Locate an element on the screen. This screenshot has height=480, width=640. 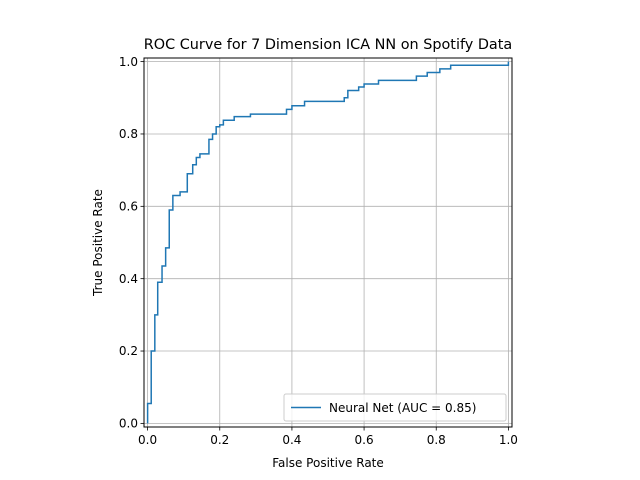
y-axis-label: True Positive Rate is located at coordinates (98, 243).